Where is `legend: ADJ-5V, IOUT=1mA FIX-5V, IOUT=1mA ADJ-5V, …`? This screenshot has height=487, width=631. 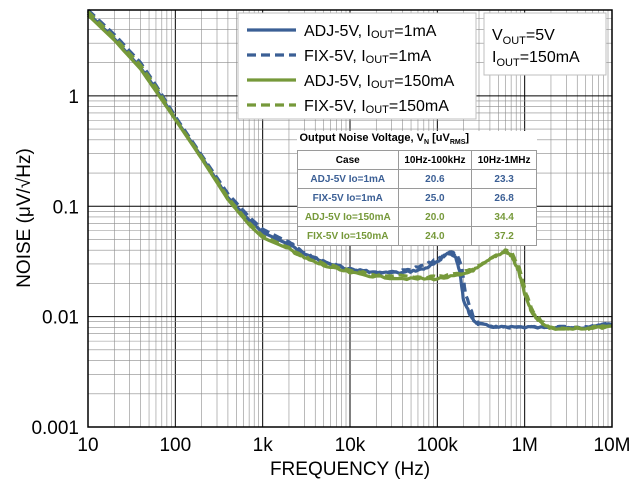
legend: ADJ-5V, IOUT=1mA FIX-5V, IOUT=1mA ADJ-5V, … is located at coordinates (357, 66).